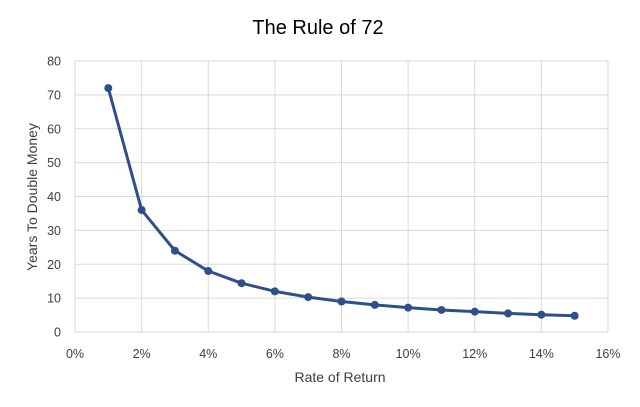 The height and width of the screenshot is (407, 640). What do you see at coordinates (54, 163) in the screenshot?
I see `y-tick-label: 50` at bounding box center [54, 163].